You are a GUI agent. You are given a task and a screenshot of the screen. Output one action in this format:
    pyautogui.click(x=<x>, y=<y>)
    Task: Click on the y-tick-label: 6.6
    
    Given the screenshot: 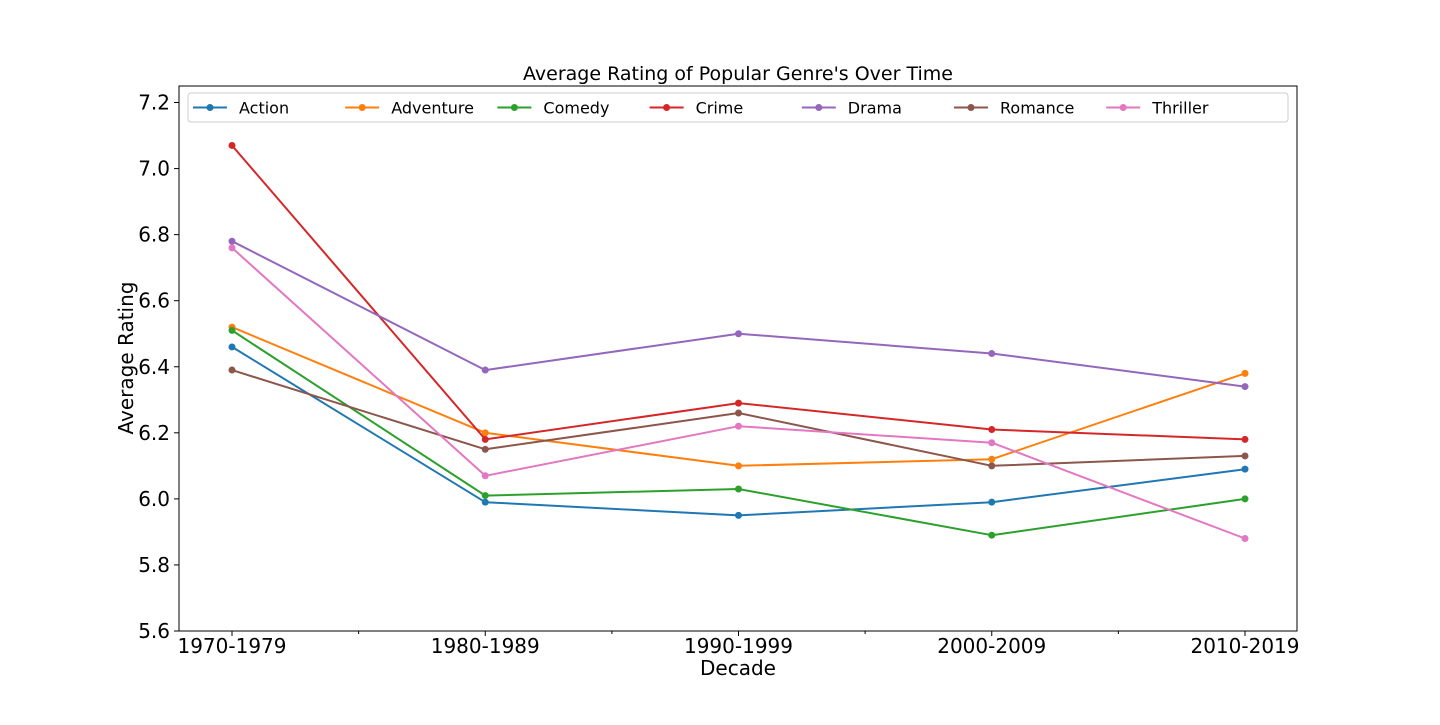 What is the action you would take?
    pyautogui.click(x=154, y=301)
    